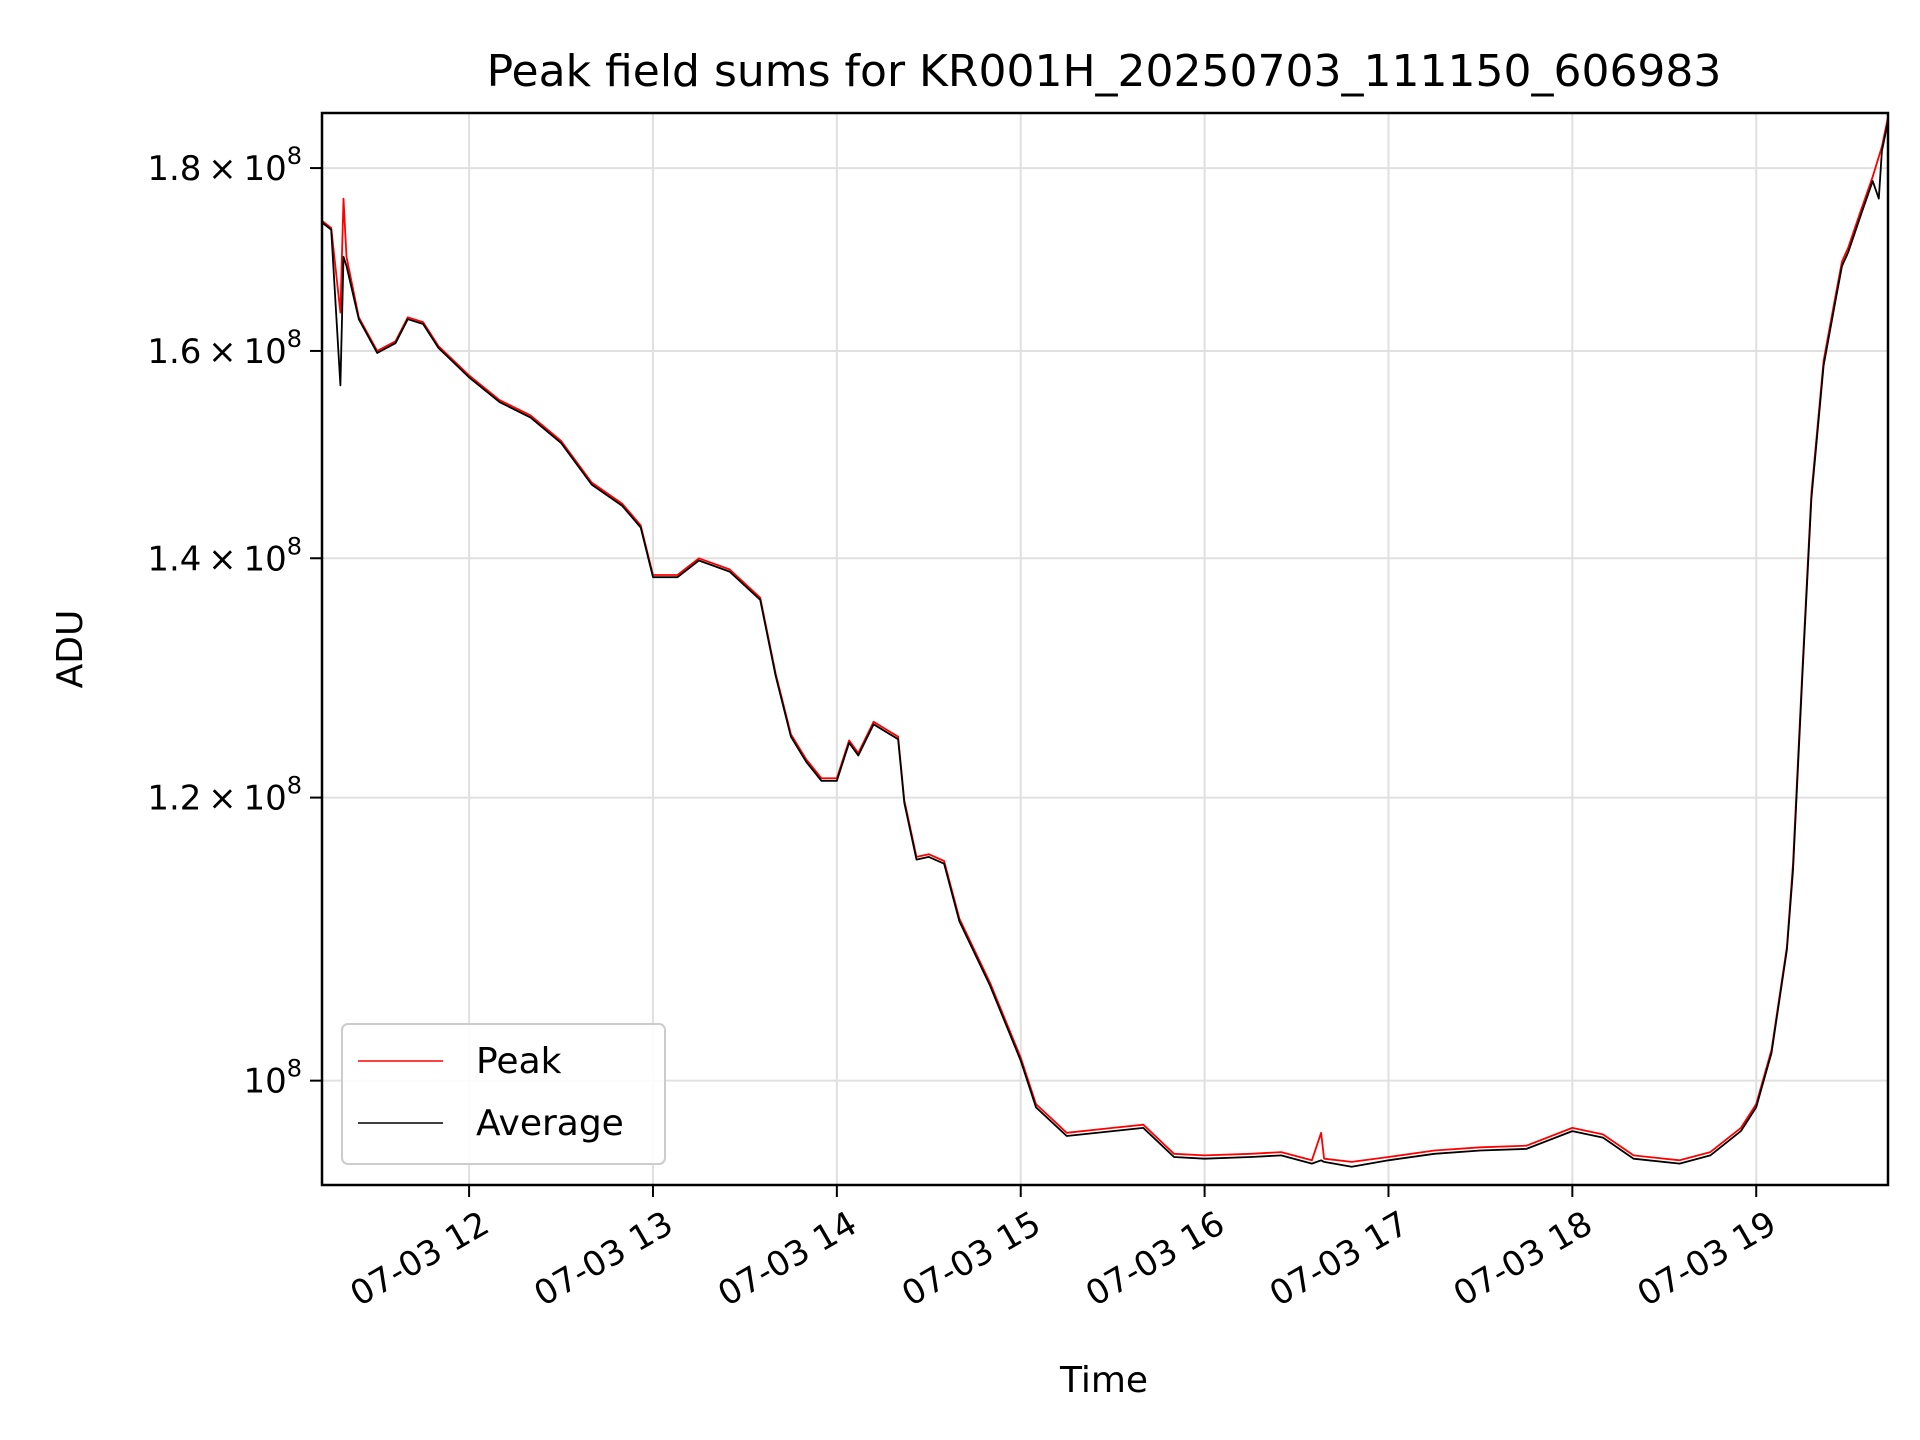 The width and height of the screenshot is (1920, 1440). Describe the element at coordinates (550, 1123) in the screenshot. I see `legend-label-average: Average` at that location.